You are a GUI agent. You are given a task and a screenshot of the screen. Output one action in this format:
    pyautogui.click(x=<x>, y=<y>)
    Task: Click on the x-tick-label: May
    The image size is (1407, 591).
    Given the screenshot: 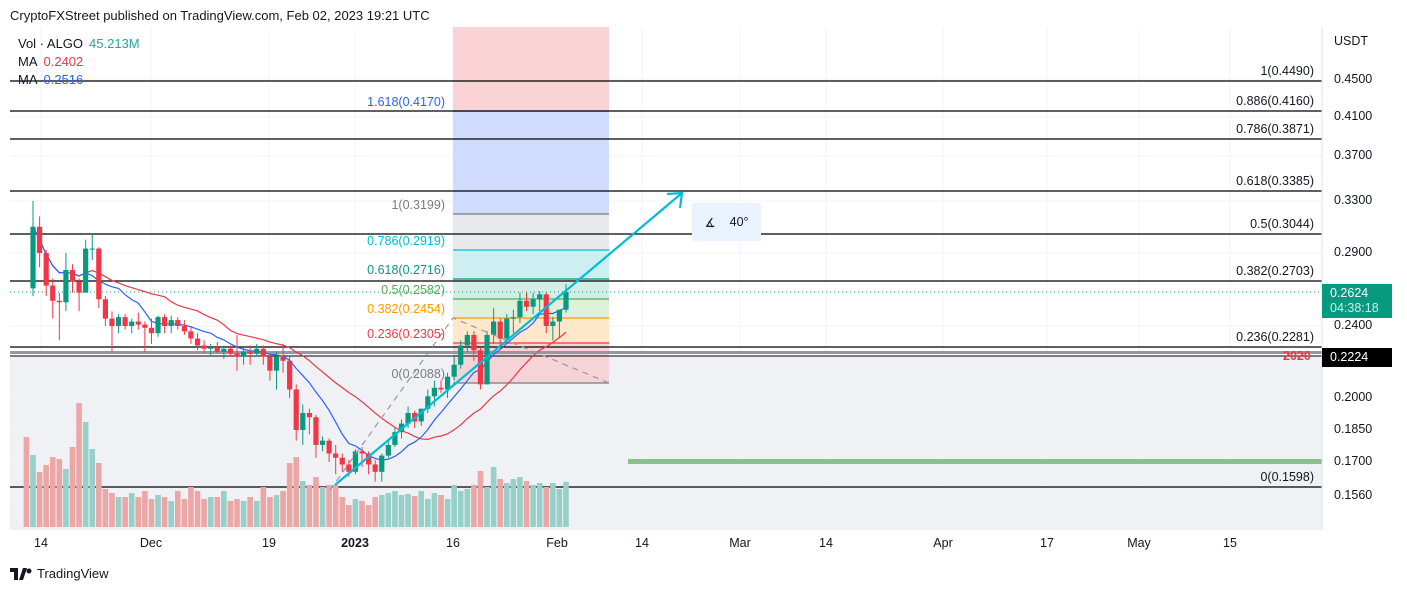 What is the action you would take?
    pyautogui.click(x=1139, y=543)
    